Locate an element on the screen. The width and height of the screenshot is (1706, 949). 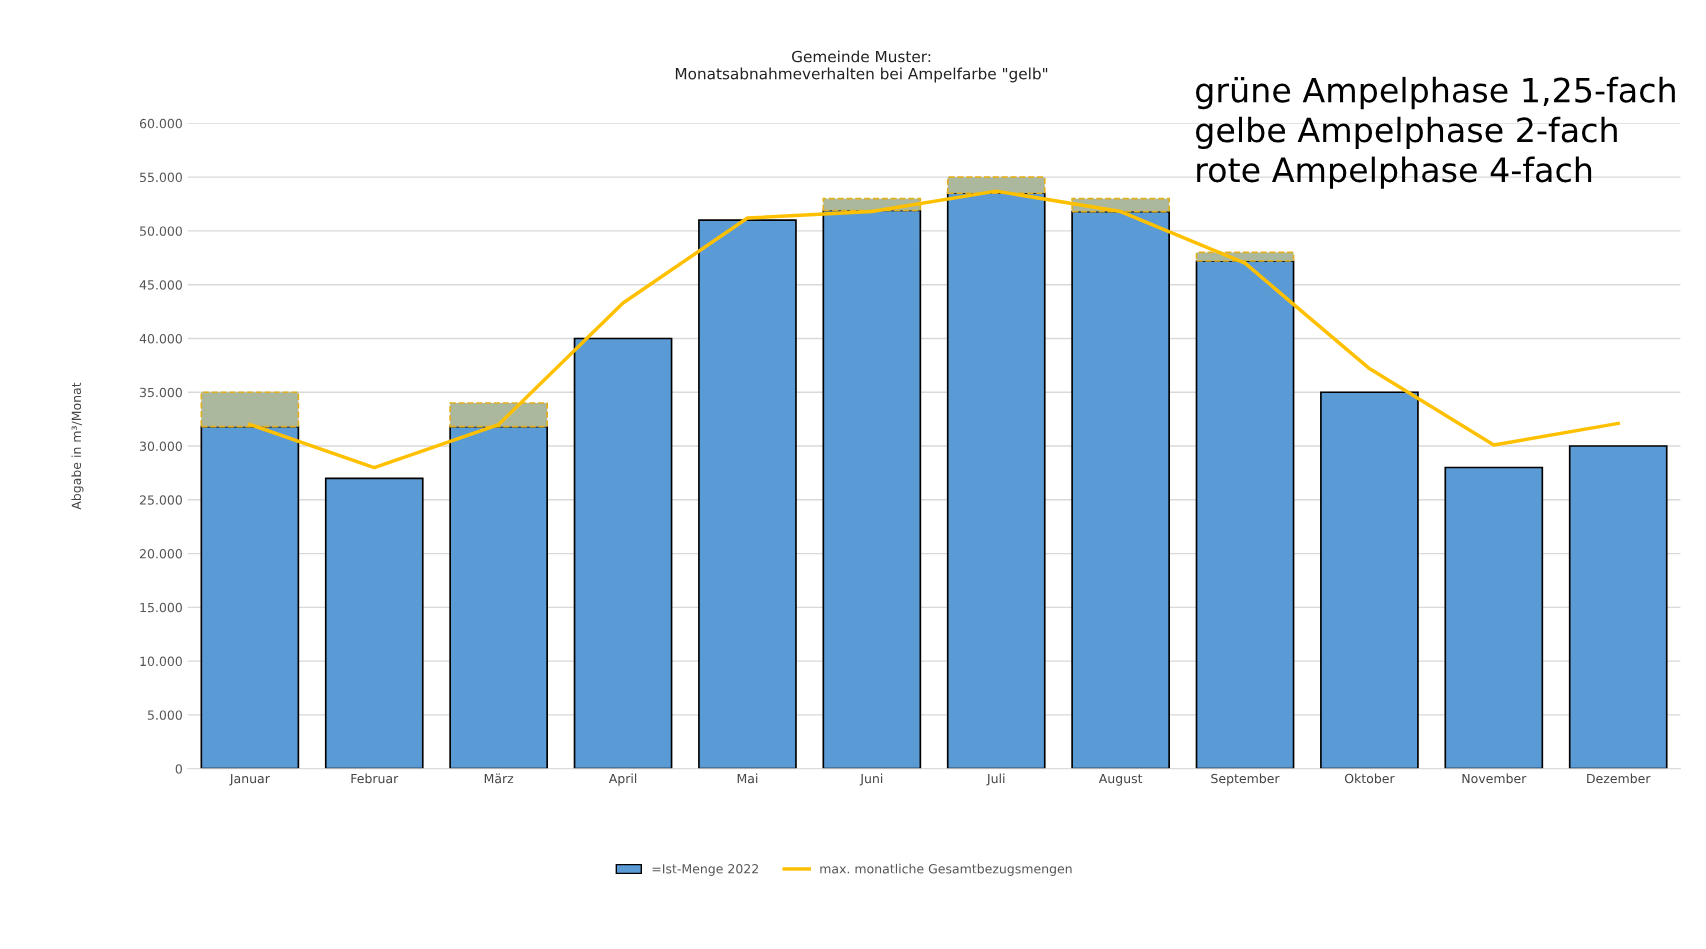
x-tick-label: Juli is located at coordinates (995, 779).